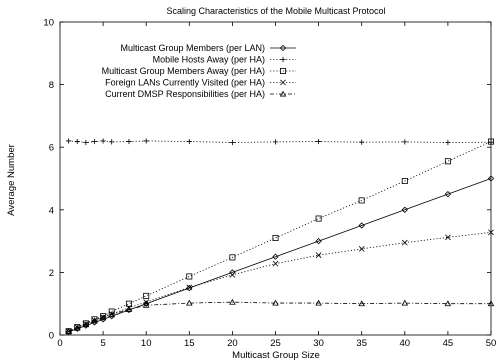 The height and width of the screenshot is (363, 496). I want to click on legend-label: Current DMSP Responsibilities (per HA), so click(185, 94).